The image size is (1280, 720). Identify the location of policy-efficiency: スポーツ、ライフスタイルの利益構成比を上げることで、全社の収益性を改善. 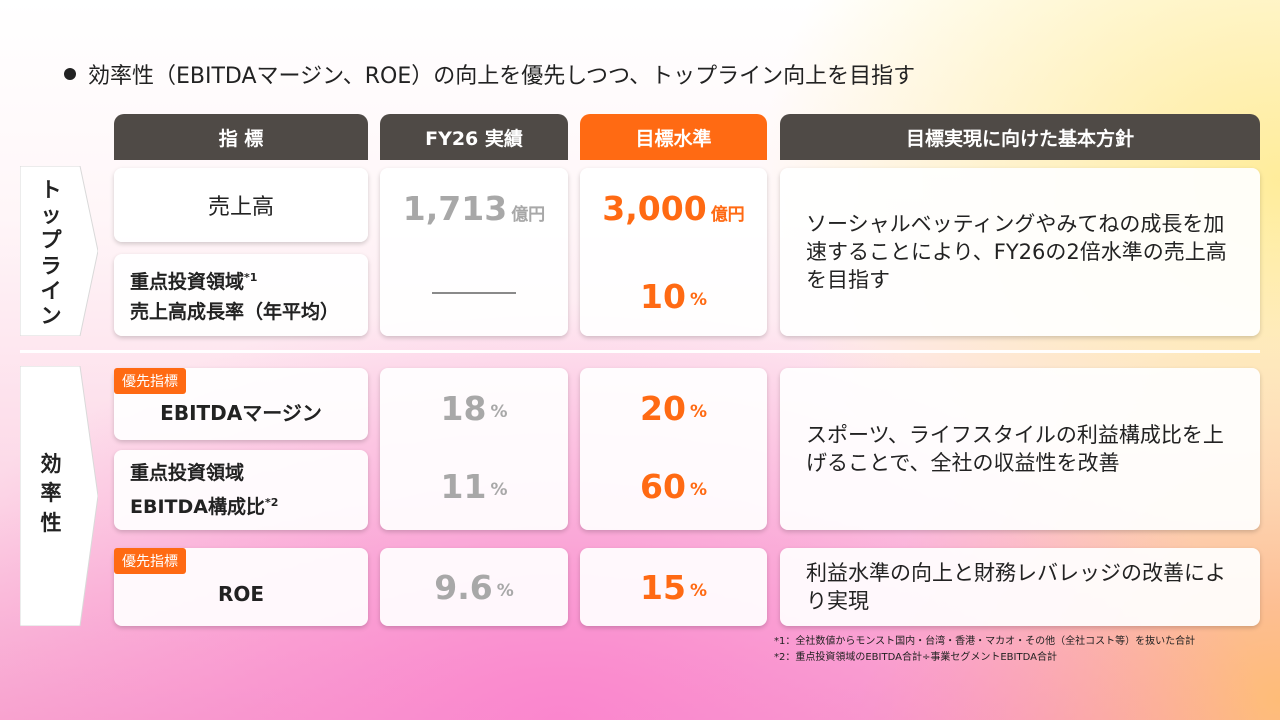
(1020, 449).